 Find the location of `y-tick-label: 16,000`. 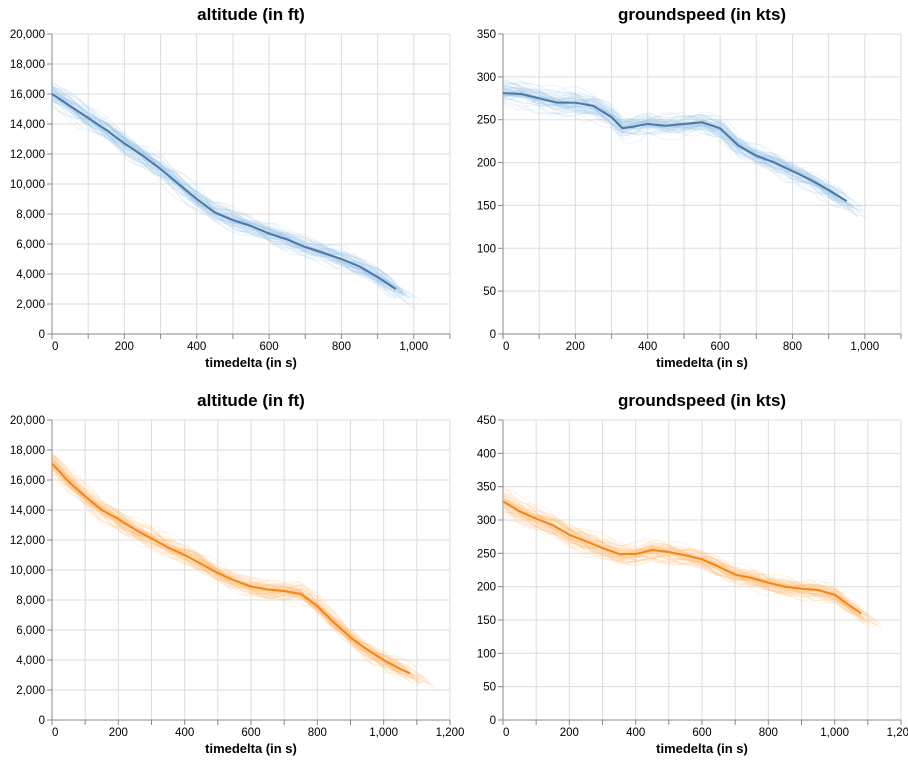

y-tick-label: 16,000 is located at coordinates (27, 95).